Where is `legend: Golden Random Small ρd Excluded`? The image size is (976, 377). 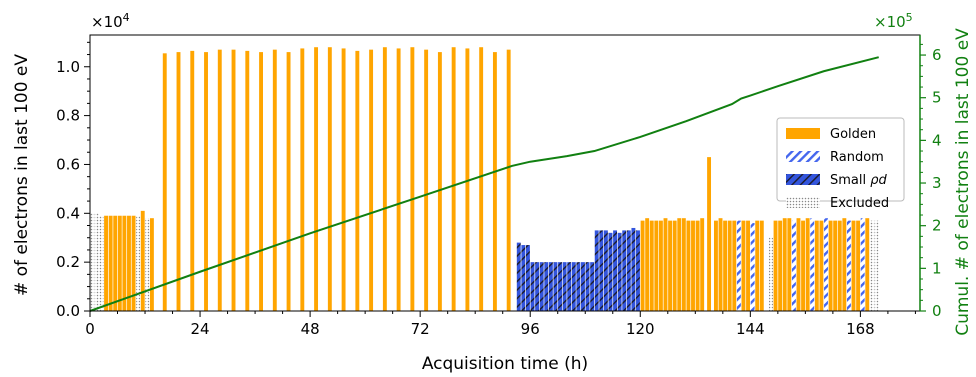
legend: Golden Random Small ρd Excluded is located at coordinates (840, 164).